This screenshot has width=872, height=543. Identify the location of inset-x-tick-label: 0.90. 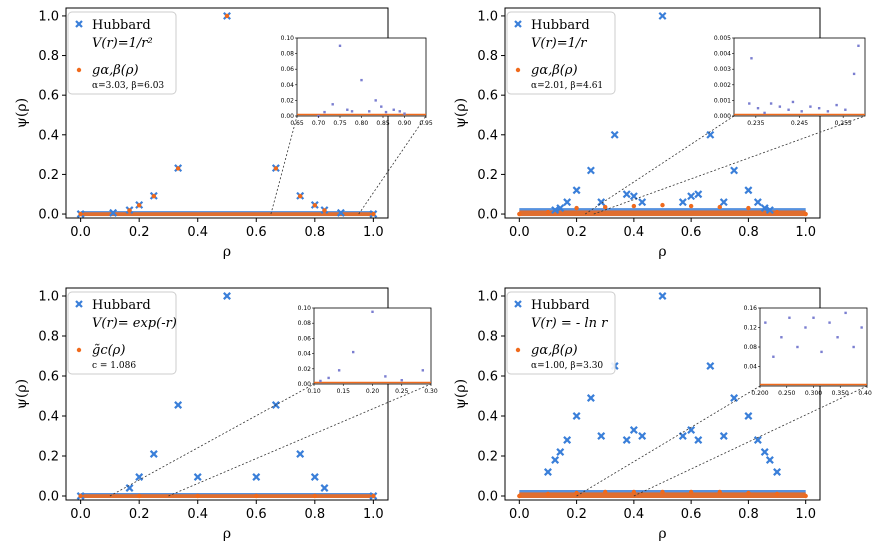
(405, 123).